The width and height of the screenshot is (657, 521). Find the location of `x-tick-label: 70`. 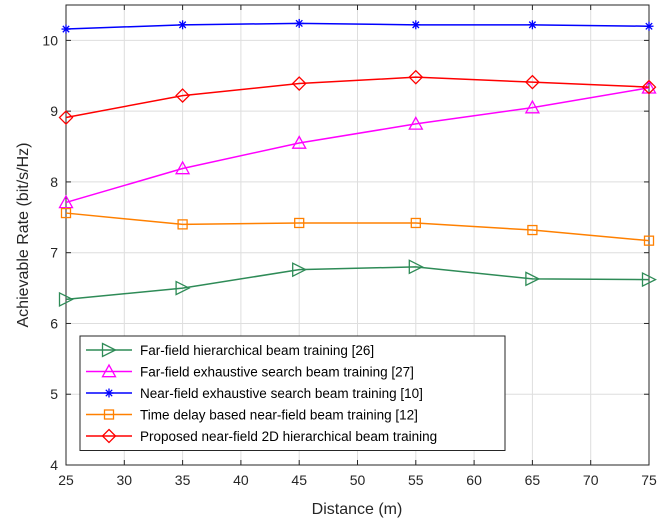

x-tick-label: 70 is located at coordinates (591, 480).